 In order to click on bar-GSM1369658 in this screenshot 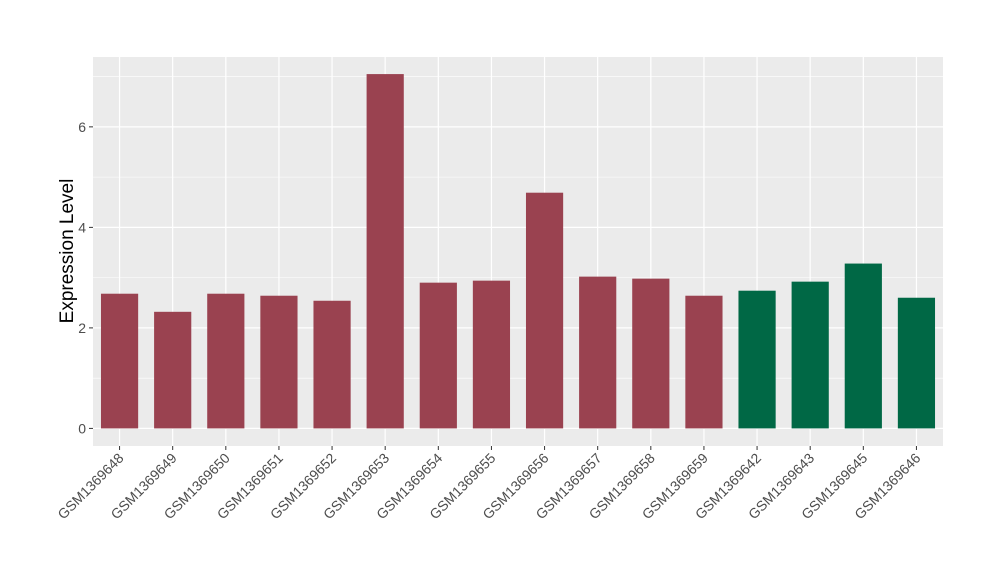, I will do `click(651, 353)`.